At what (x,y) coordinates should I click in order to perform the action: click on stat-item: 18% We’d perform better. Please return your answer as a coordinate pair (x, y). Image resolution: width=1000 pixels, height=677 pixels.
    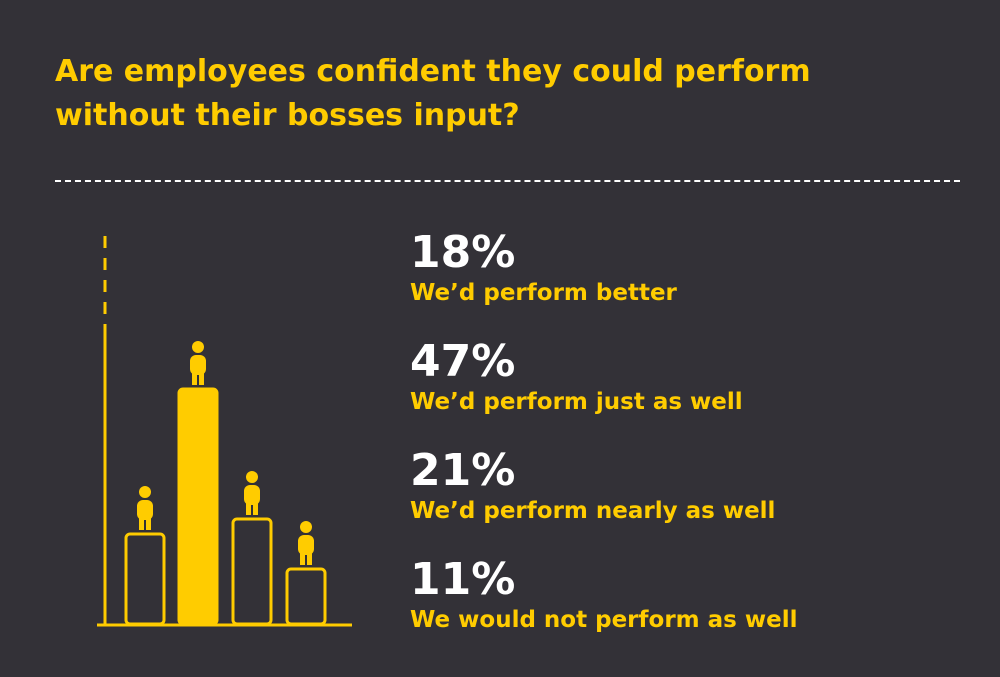
    Looking at the image, I should click on (690, 282).